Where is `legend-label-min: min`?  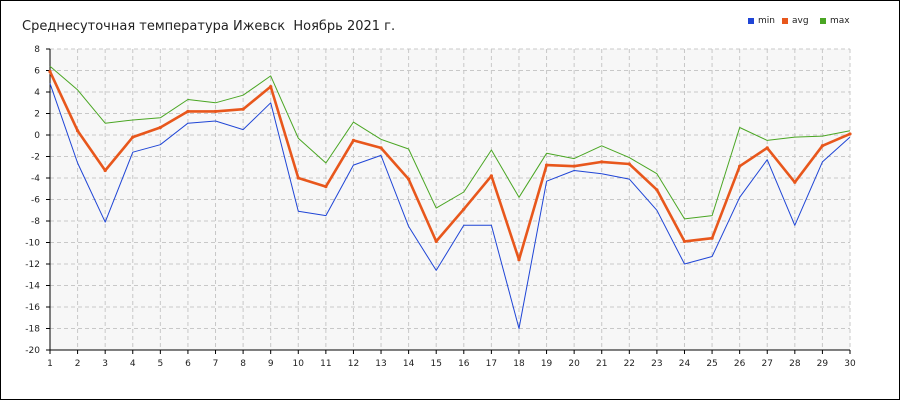 legend-label-min: min is located at coordinates (766, 21).